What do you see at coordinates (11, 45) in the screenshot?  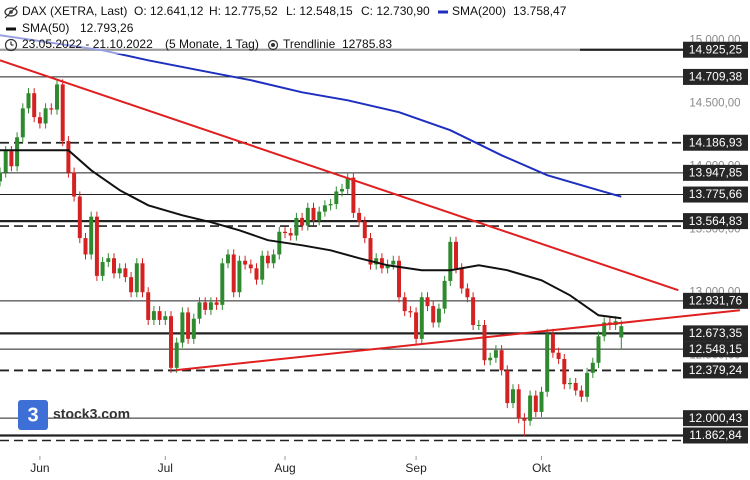 I see `clock-icon` at bounding box center [11, 45].